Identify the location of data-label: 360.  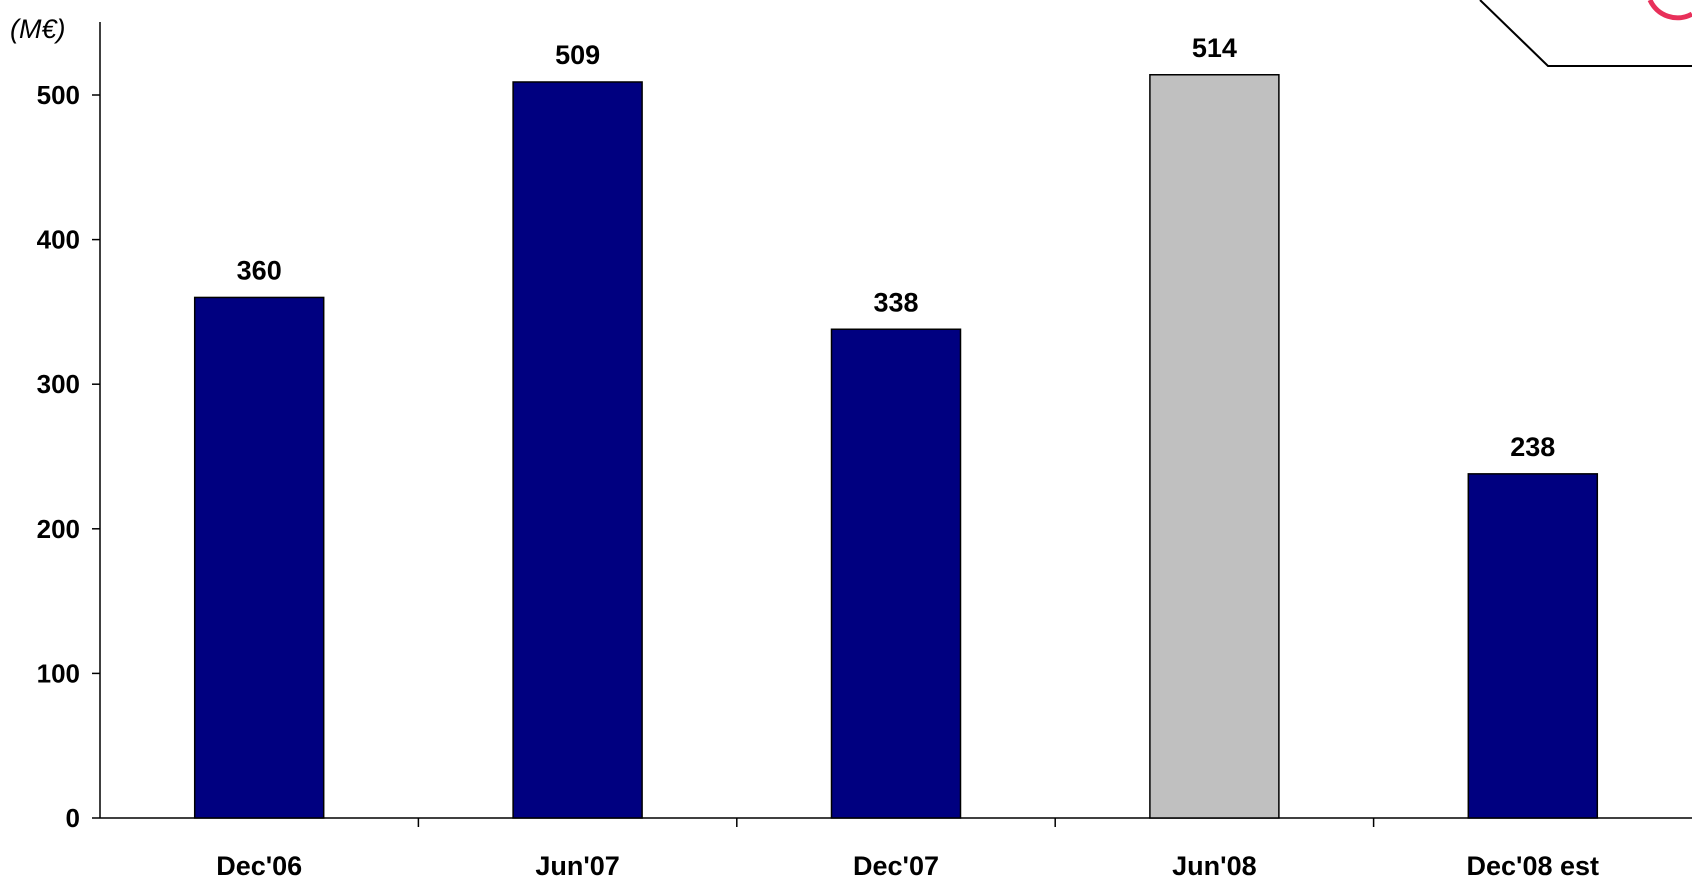
(259, 270).